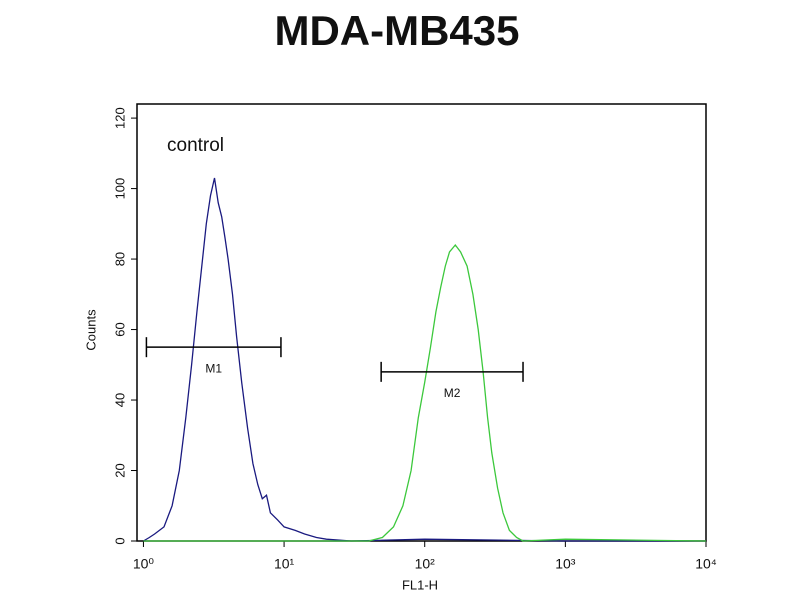  I want to click on chart-title: MDA-MB435, so click(396, 30).